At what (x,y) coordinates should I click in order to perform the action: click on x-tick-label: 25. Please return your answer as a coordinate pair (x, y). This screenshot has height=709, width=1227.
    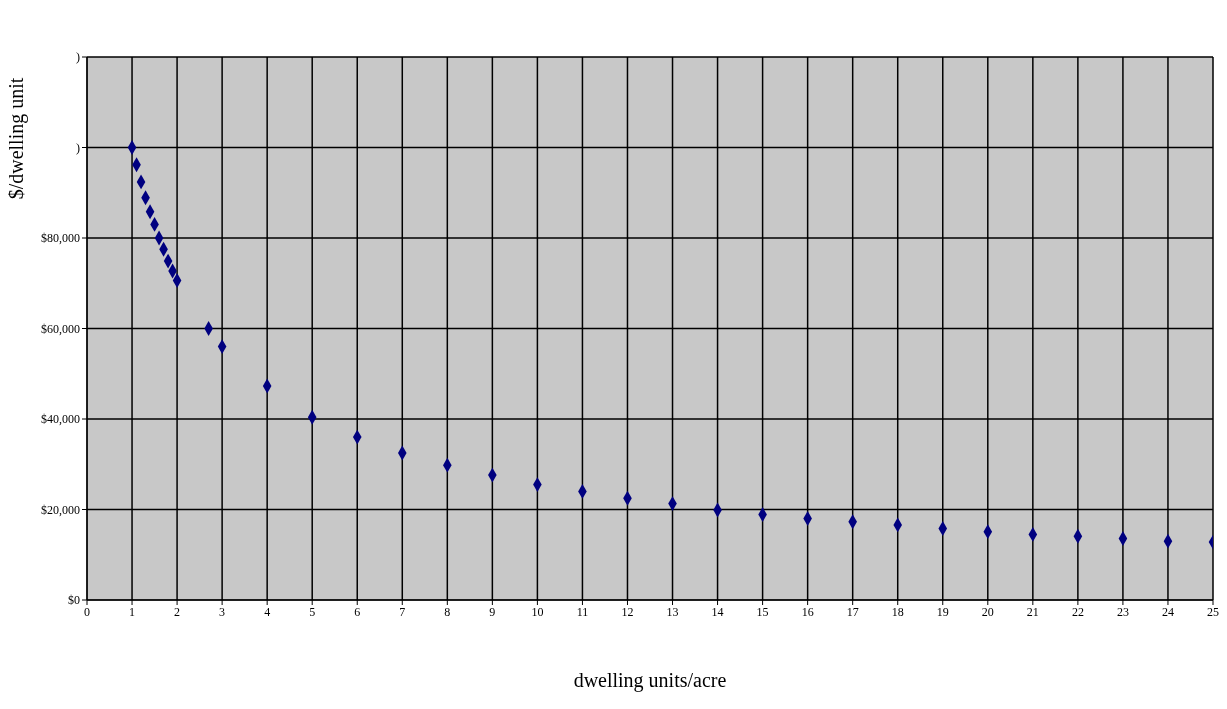
    Looking at the image, I should click on (1213, 611).